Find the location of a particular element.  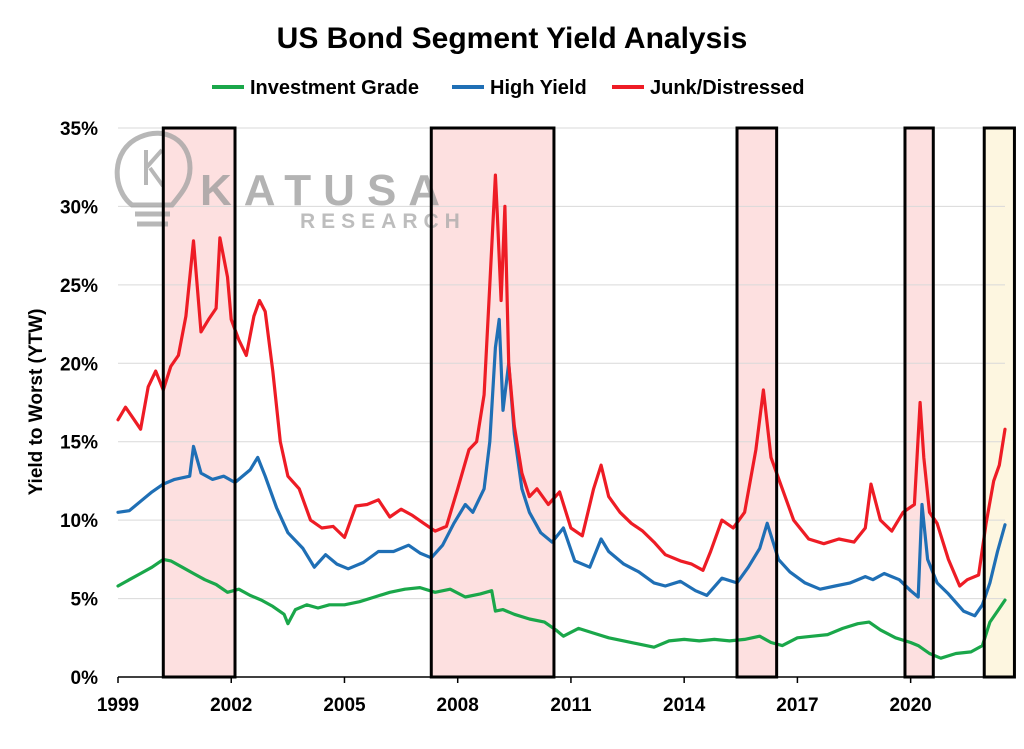

katusa-research-watermark: KATUSA RESEARCH is located at coordinates (290, 181).